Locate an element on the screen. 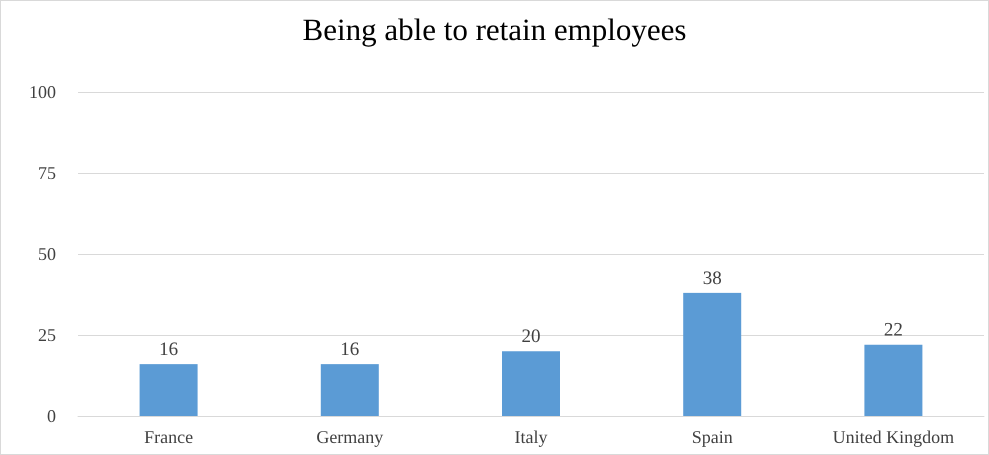 This screenshot has height=455, width=989. x-tick-label: Germany is located at coordinates (350, 437).